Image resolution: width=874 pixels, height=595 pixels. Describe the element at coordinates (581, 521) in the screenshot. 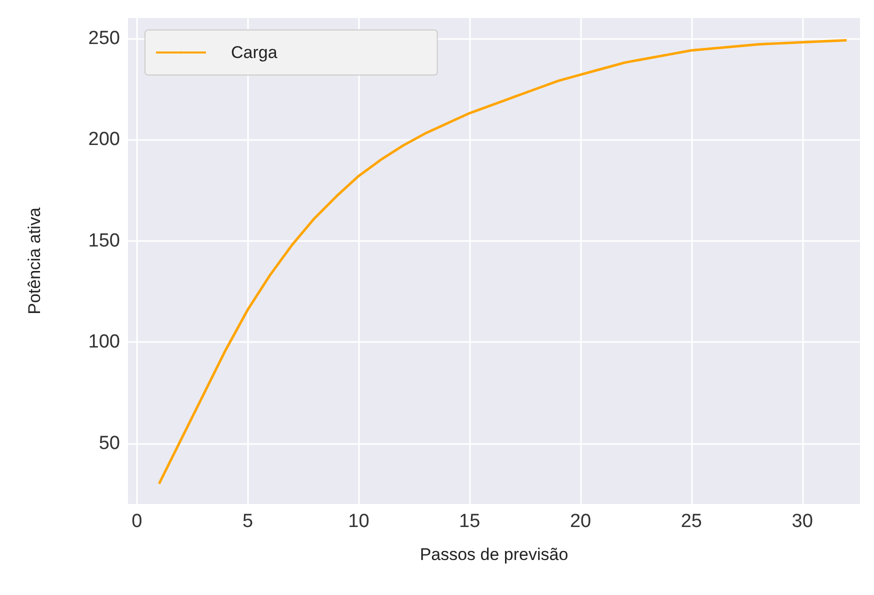

I see `x-tick-label: 20` at that location.